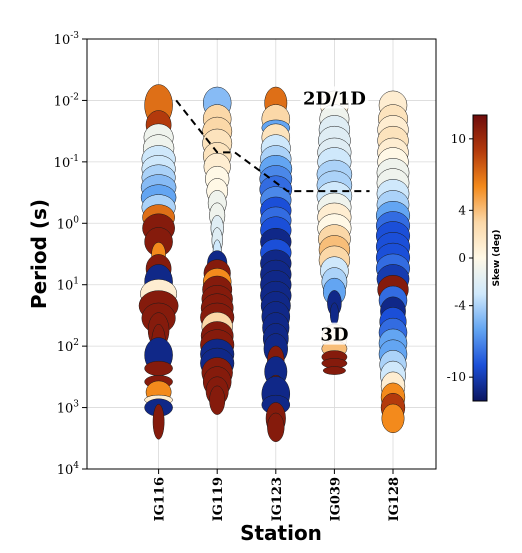  I want to click on colorbar: 10 4 0 -4 -10 Skew (deg), so click(474, 258).